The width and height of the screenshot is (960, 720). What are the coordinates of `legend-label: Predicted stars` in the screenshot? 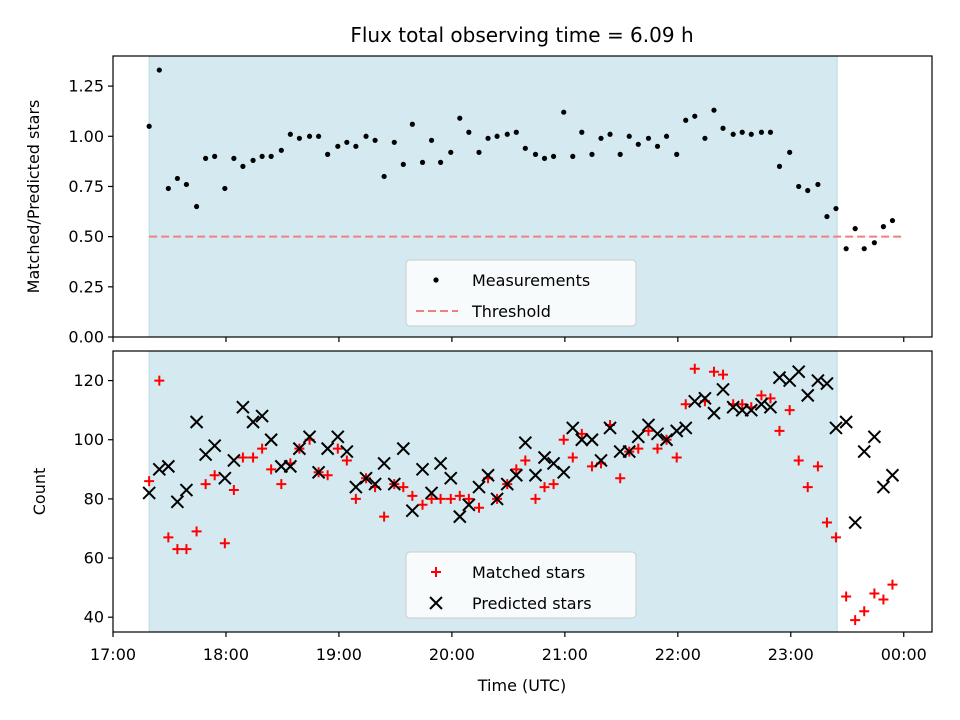 It's located at (532, 603).